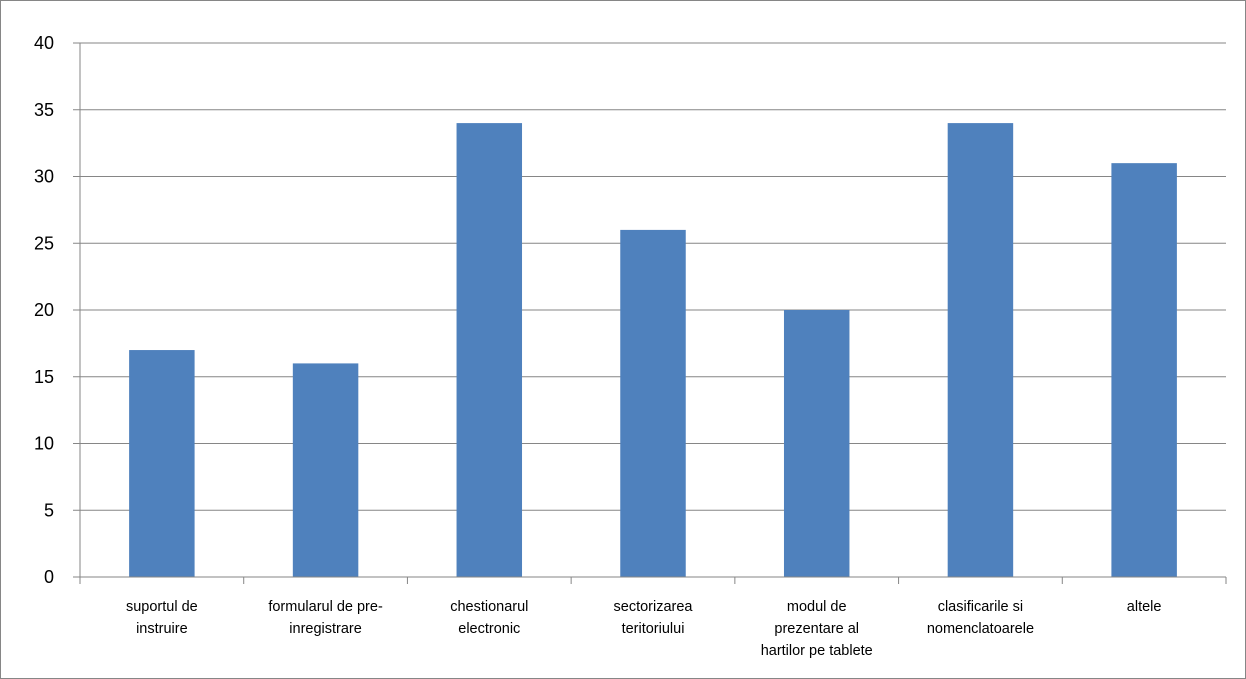 The height and width of the screenshot is (679, 1246). What do you see at coordinates (325, 618) in the screenshot?
I see `x-category-label: formularul de pre-inregistrare` at bounding box center [325, 618].